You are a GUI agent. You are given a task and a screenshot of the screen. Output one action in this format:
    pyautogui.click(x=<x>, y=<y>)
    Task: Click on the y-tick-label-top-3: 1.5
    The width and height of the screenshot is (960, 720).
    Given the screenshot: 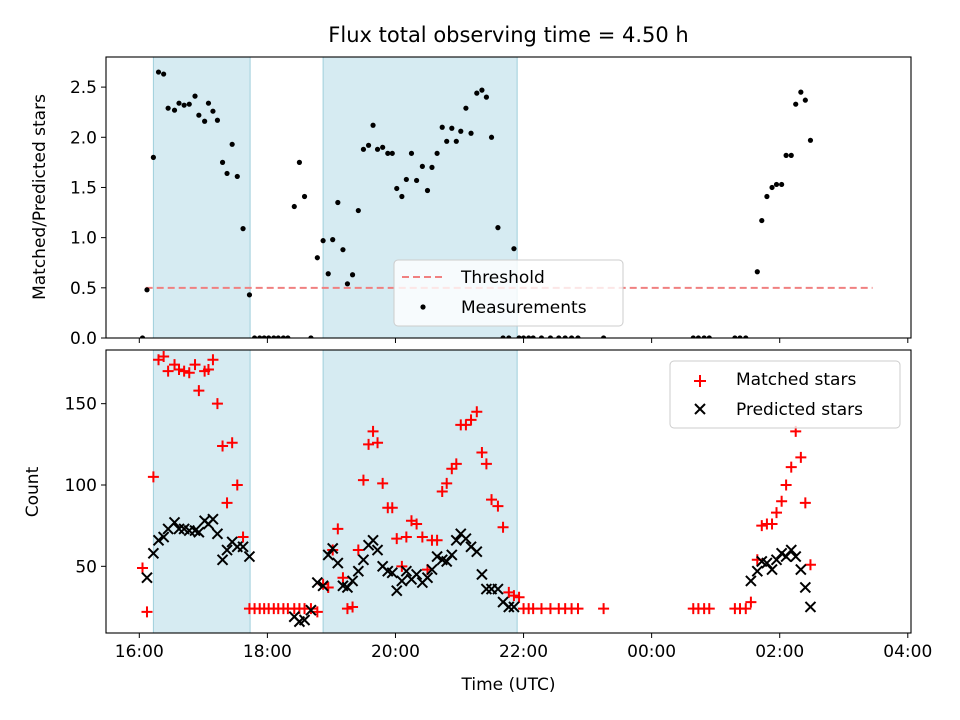 What is the action you would take?
    pyautogui.click(x=83, y=188)
    